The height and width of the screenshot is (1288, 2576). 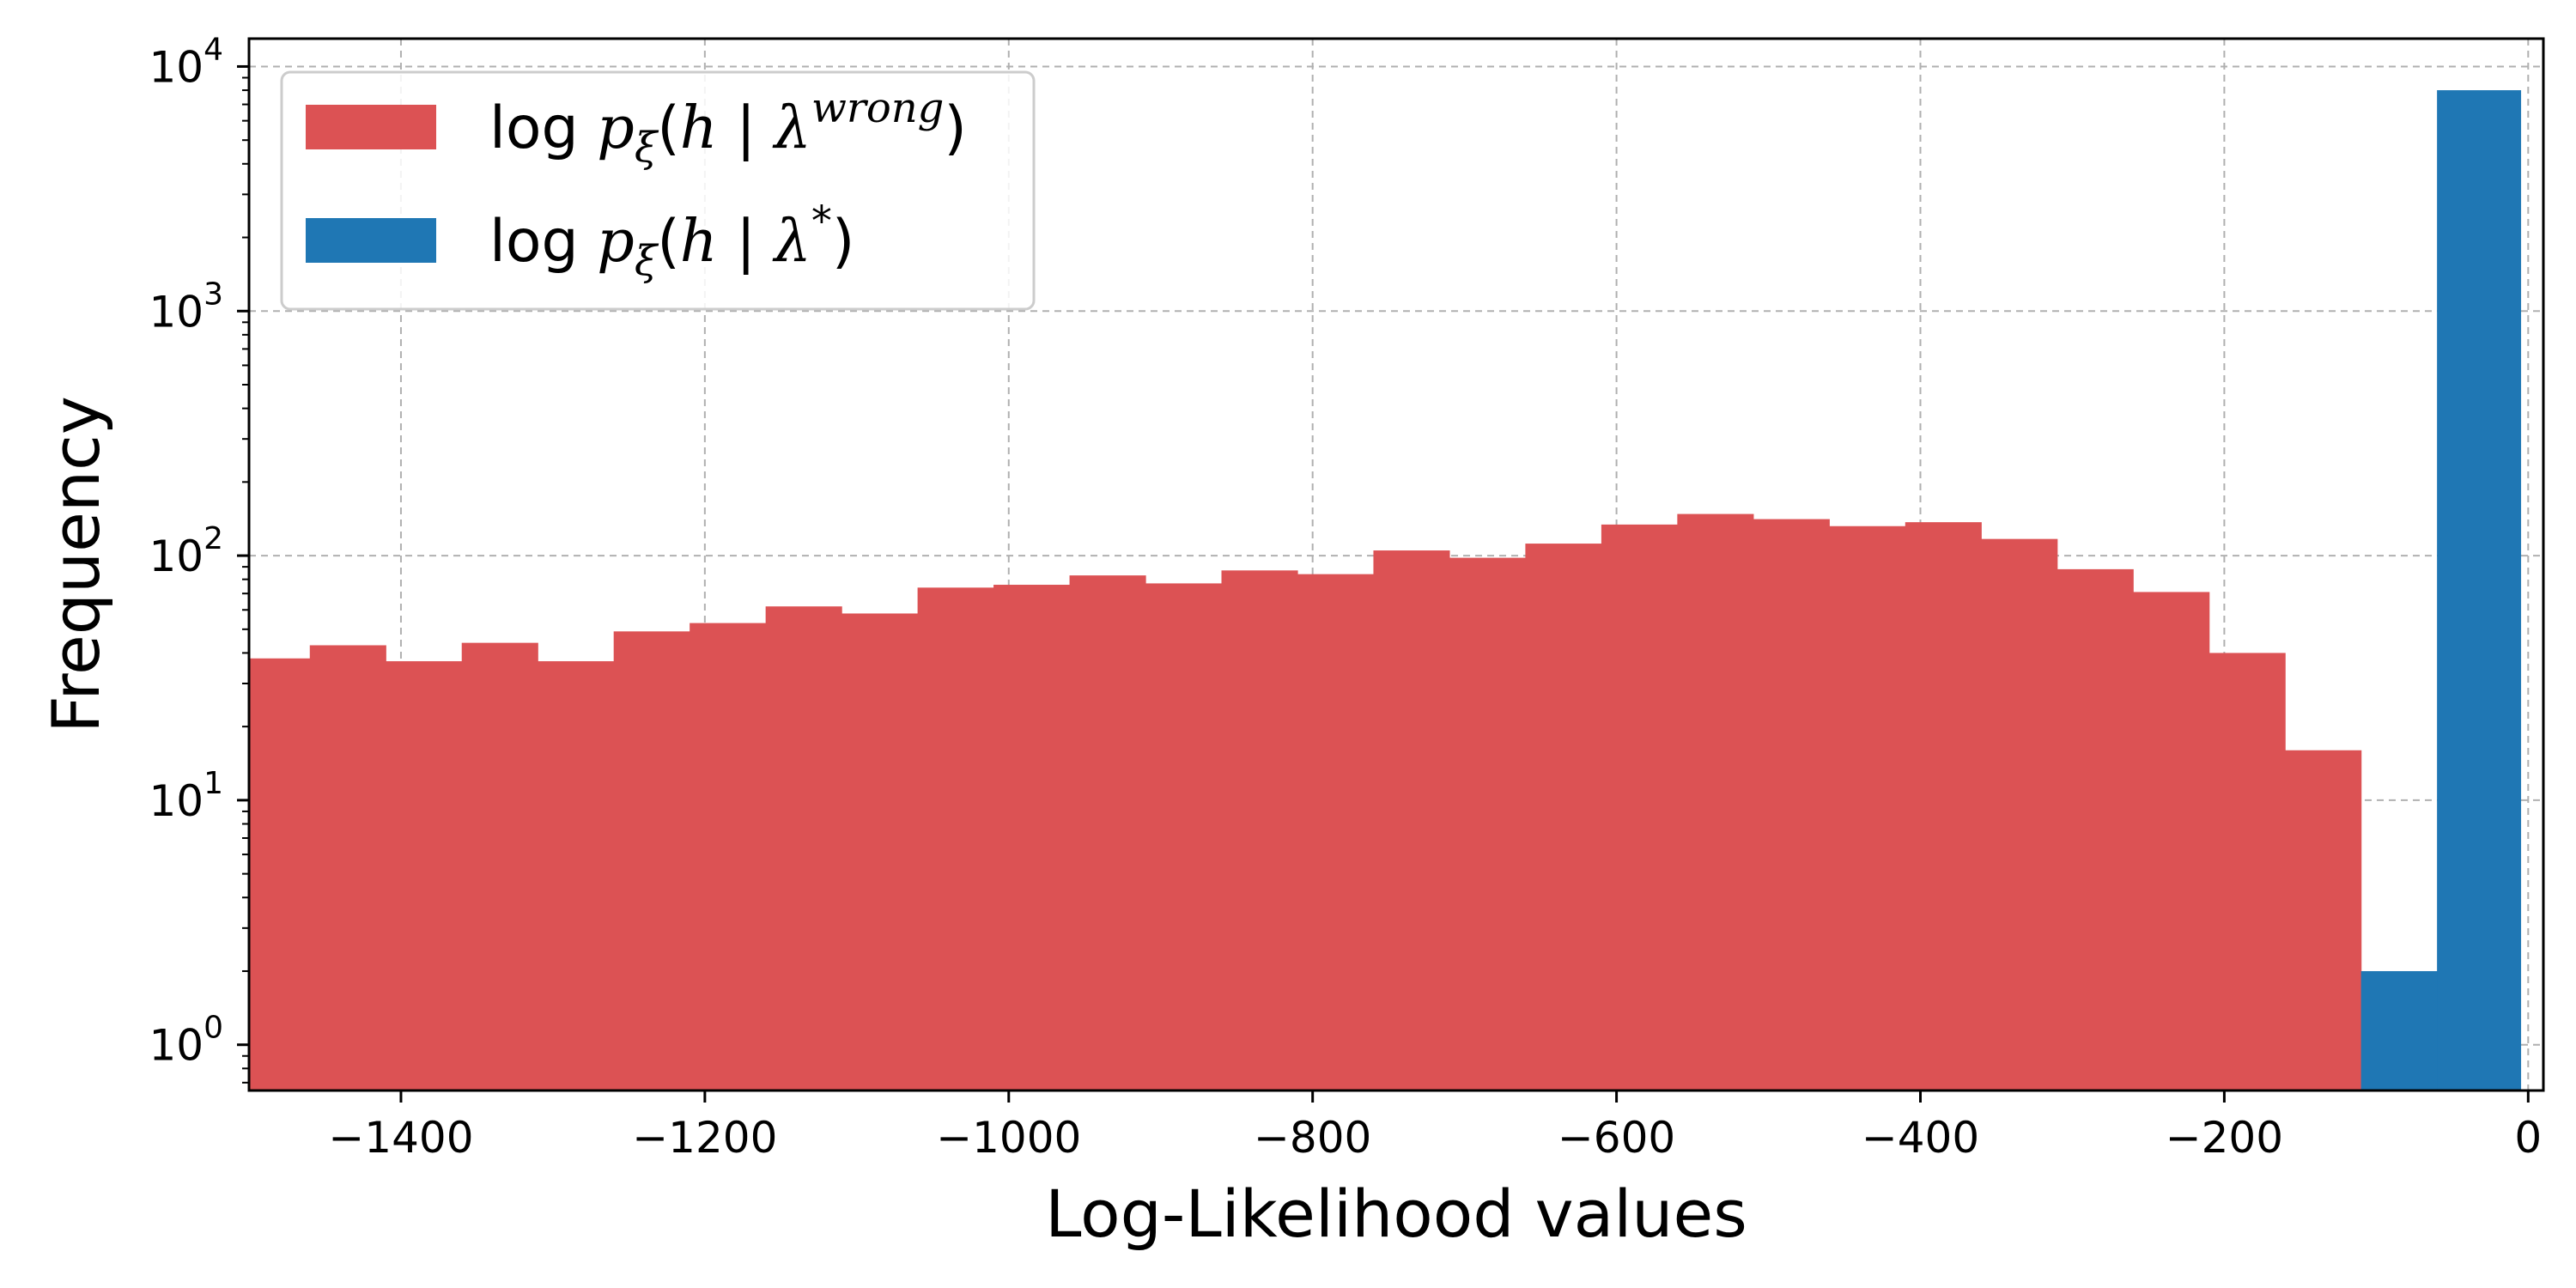 What do you see at coordinates (1396, 1214) in the screenshot?
I see `x-axis-label: Log-Likelihood values` at bounding box center [1396, 1214].